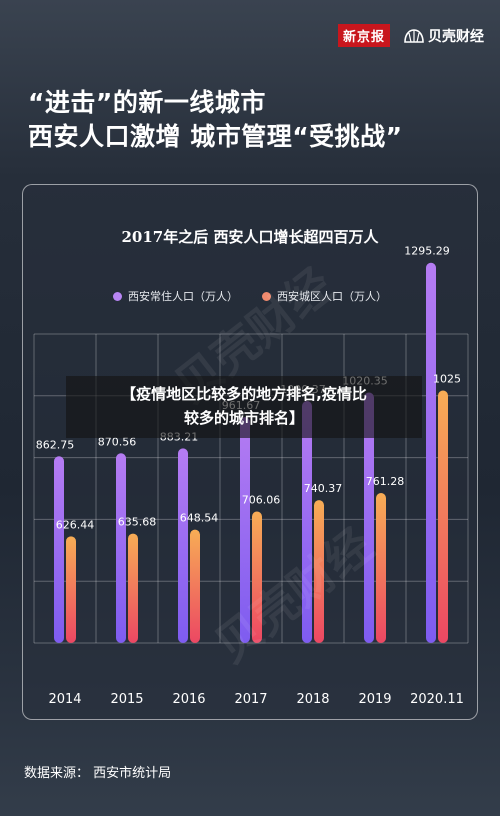  Describe the element at coordinates (245, 530) in the screenshot. I see `bar-series1-2017` at that location.